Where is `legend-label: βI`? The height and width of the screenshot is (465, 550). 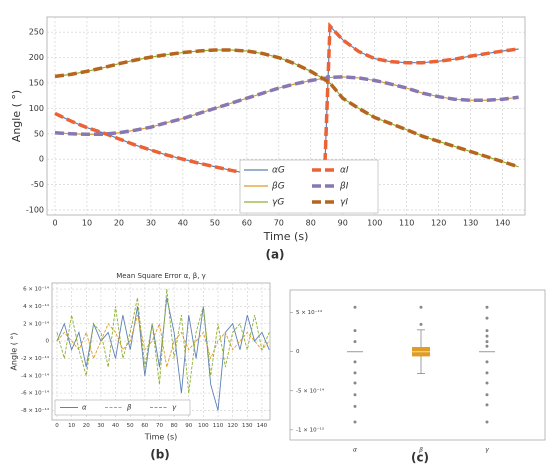
legend-label: βI is located at coordinates (344, 187).